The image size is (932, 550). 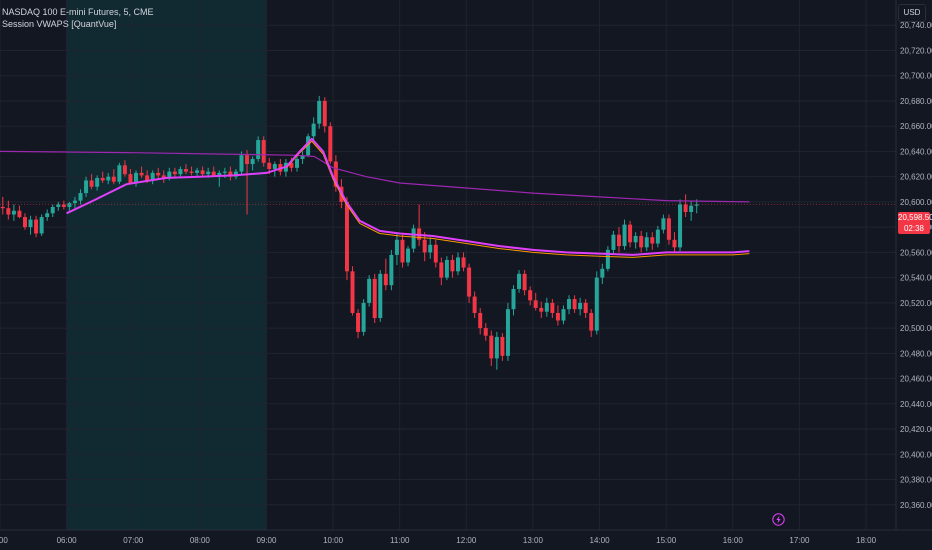 What do you see at coordinates (916, 177) in the screenshot?
I see `price-tick-label: 20,620.00` at bounding box center [916, 177].